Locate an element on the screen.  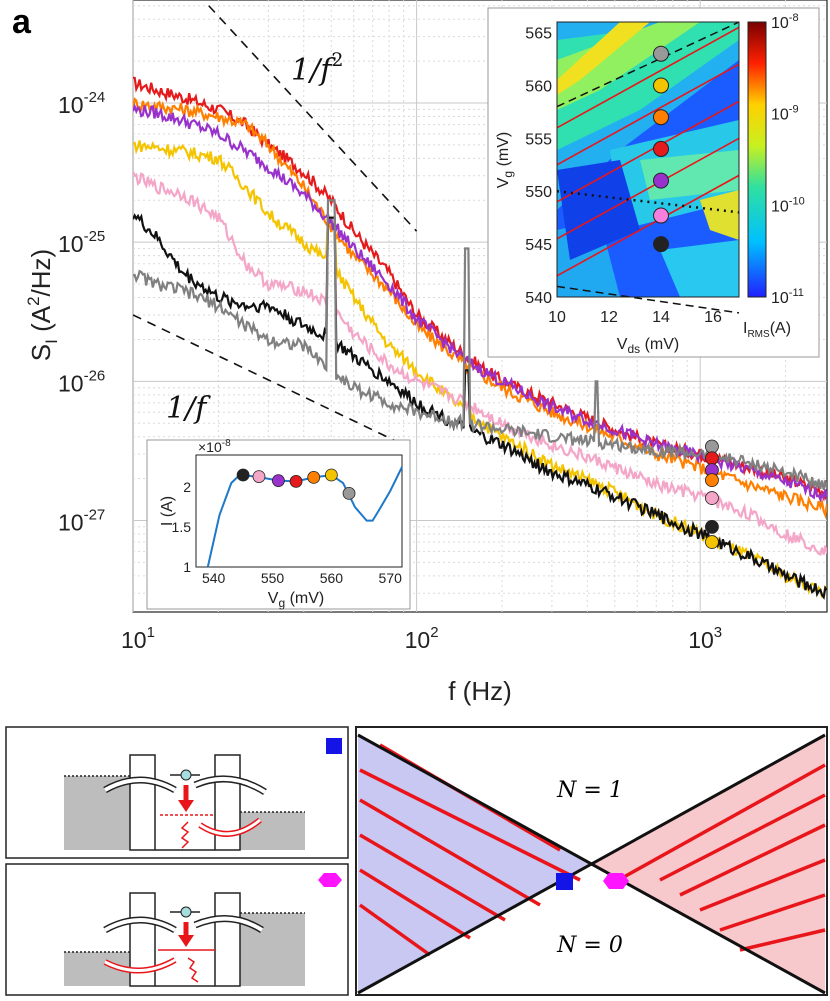
colorbar-tick: 10⁻⁸ is located at coordinates (785, 22).